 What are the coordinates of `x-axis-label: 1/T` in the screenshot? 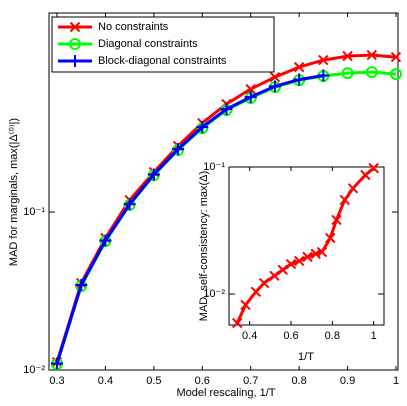 It's located at (306, 357).